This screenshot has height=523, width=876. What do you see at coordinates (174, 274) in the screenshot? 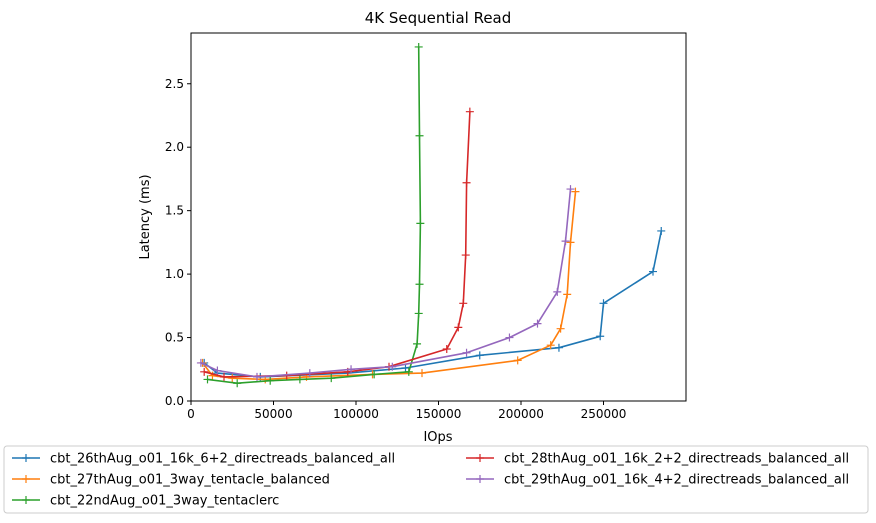
I see `y-tick-label: 1.0` at bounding box center [174, 274].